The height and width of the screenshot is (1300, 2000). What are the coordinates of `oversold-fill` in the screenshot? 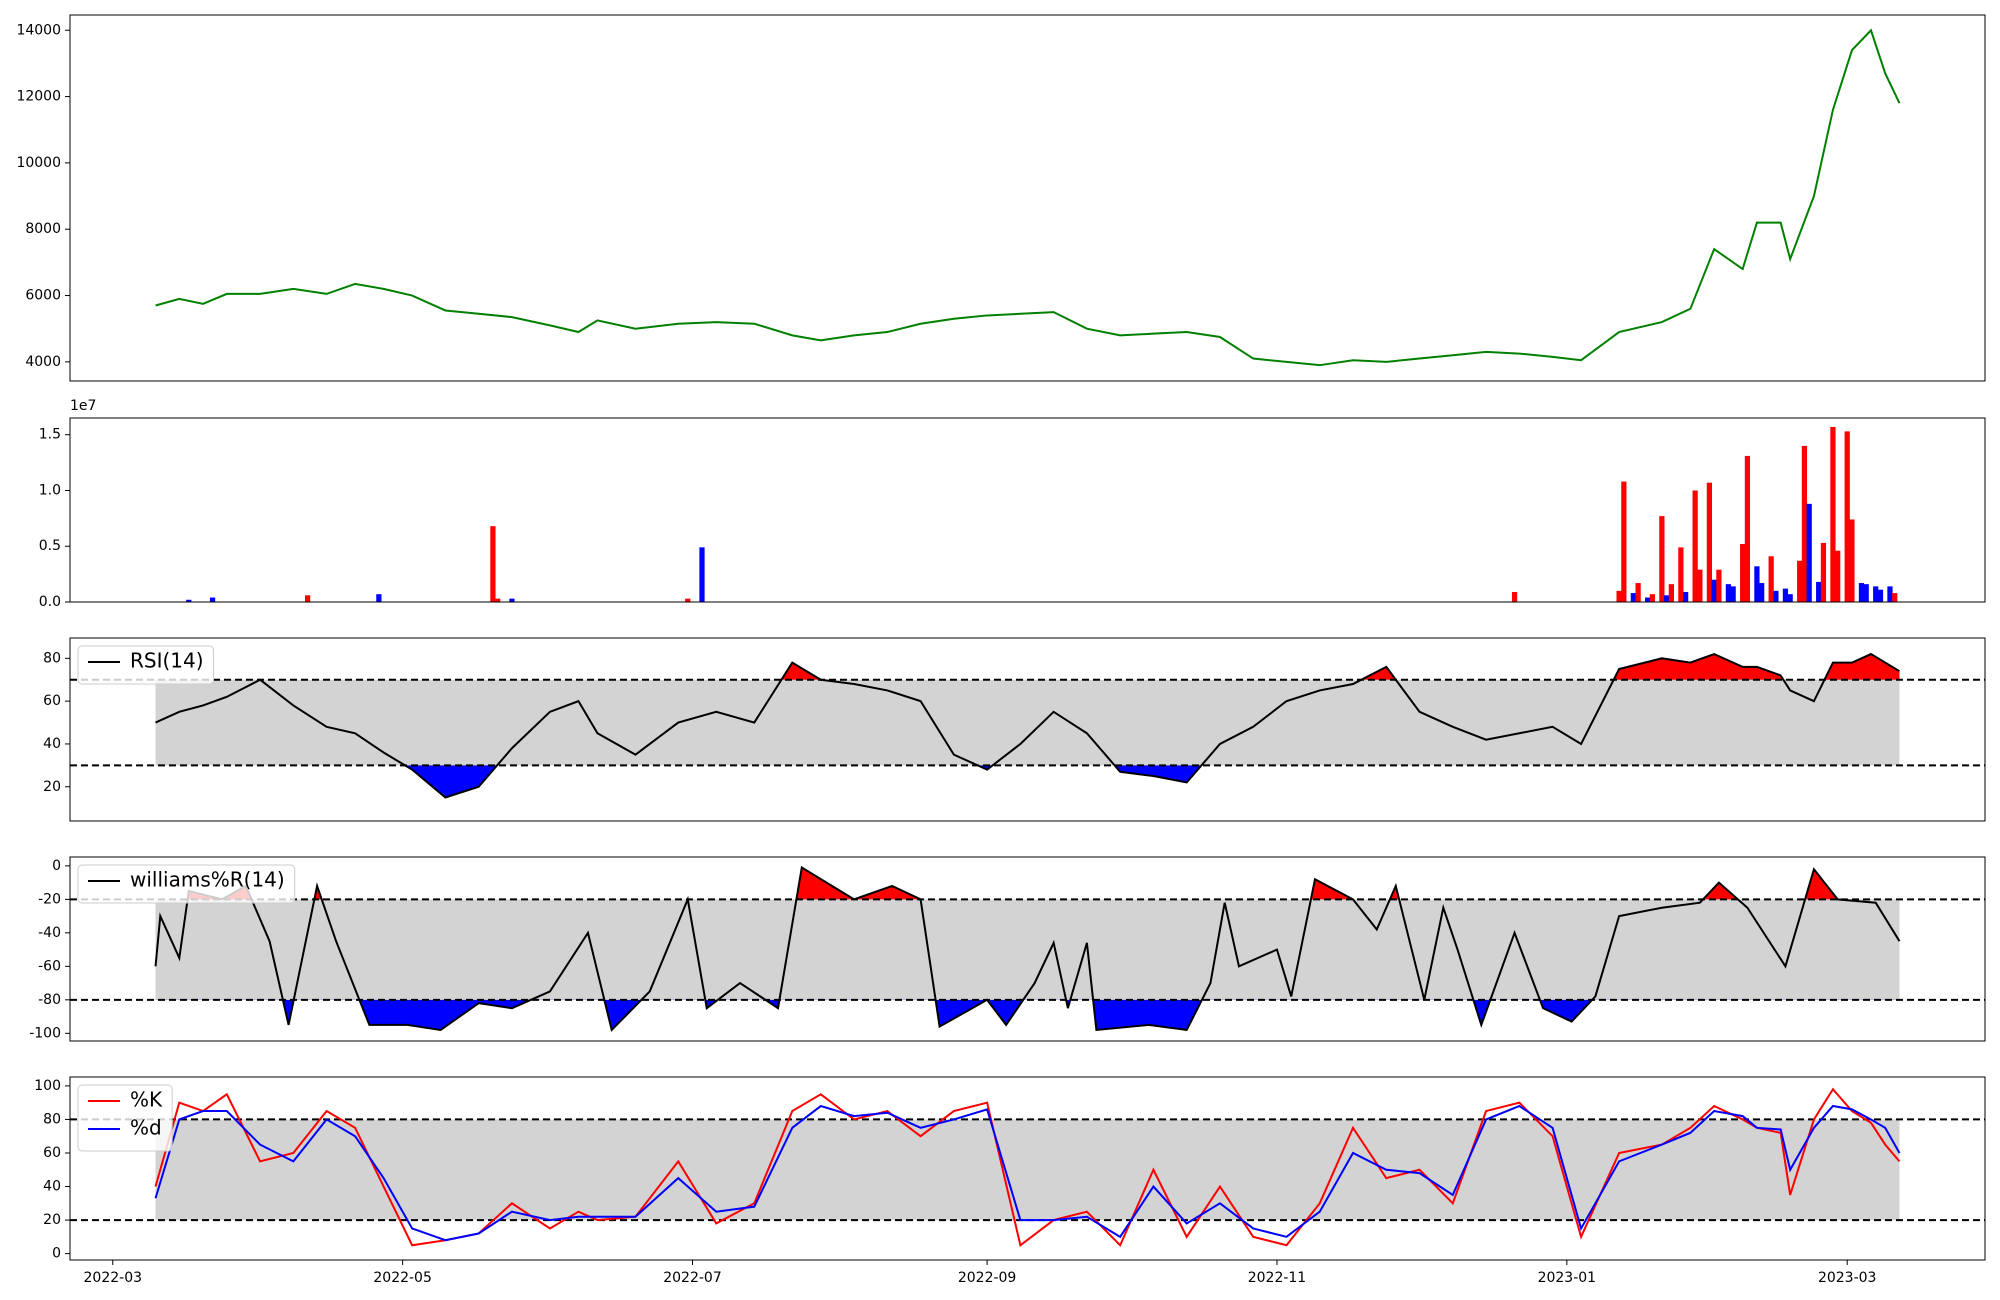 It's located at (1027, 781).